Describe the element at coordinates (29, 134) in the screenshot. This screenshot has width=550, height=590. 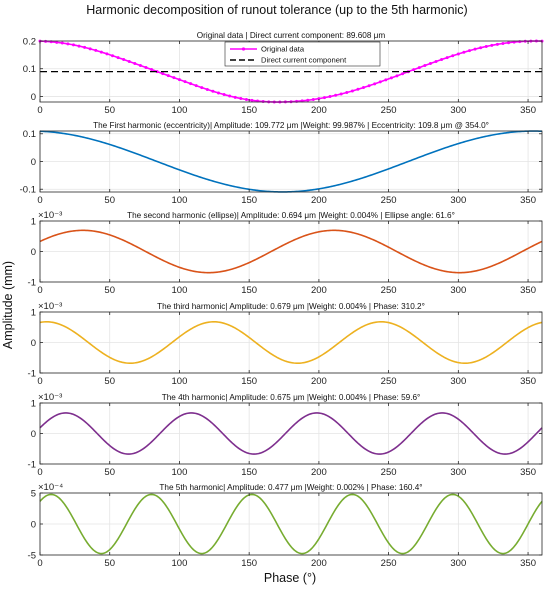
I see `y-tick-label: 0.1` at that location.